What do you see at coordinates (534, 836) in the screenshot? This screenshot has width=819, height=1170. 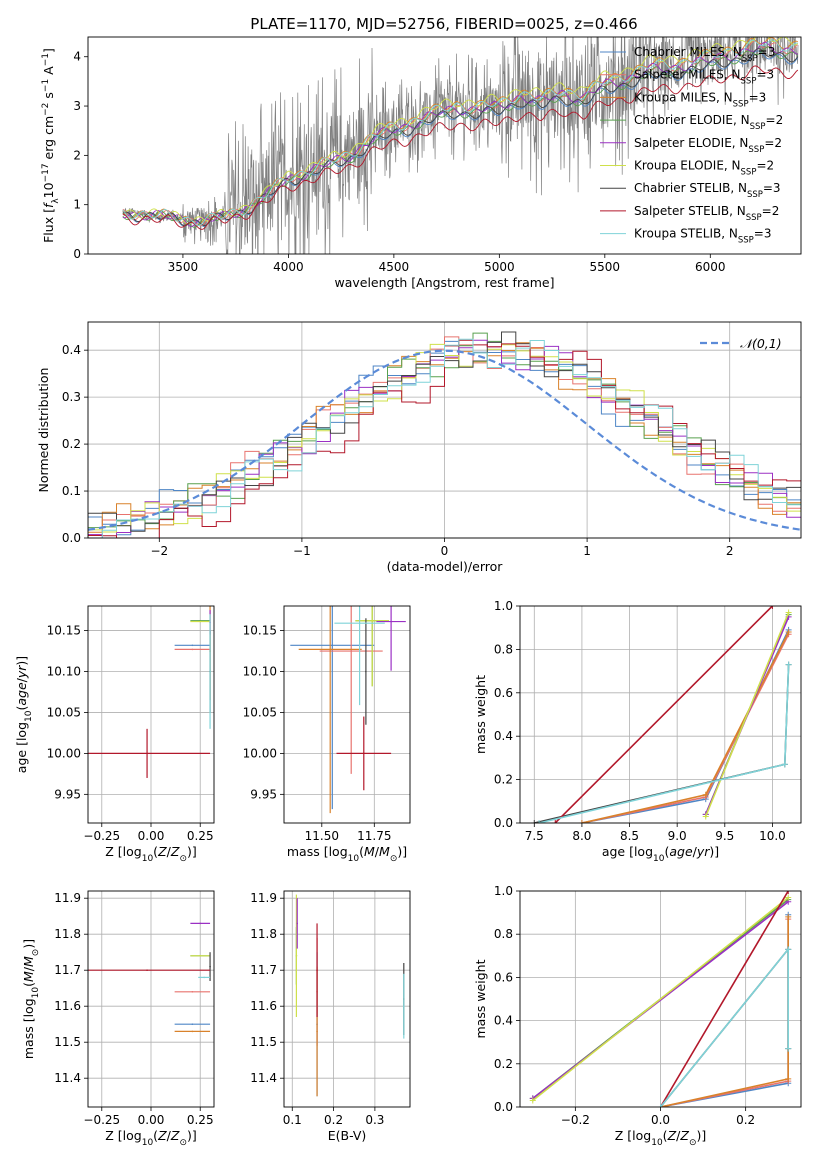 I see `x-tick-label: 7.5` at bounding box center [534, 836].